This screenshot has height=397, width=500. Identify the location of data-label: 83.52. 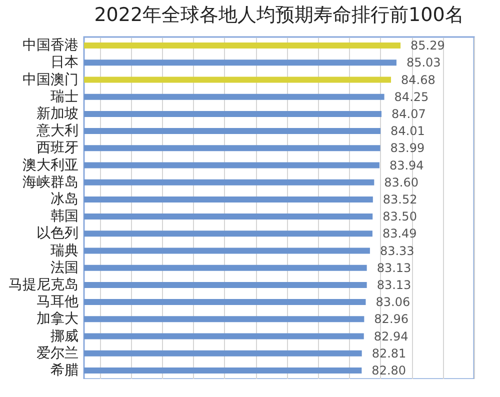
(400, 199).